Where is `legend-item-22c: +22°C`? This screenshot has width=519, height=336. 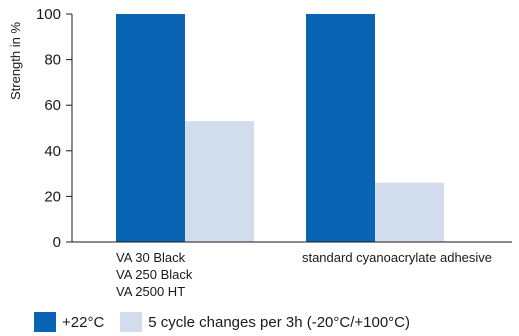 legend-item-22c: +22°C is located at coordinates (69, 322).